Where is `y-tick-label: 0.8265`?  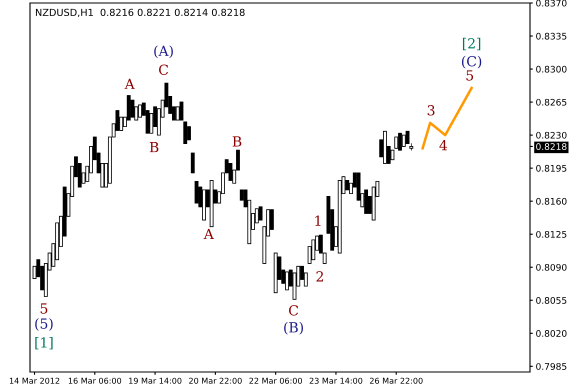 y-tick-label: 0.8265 is located at coordinates (551, 102).